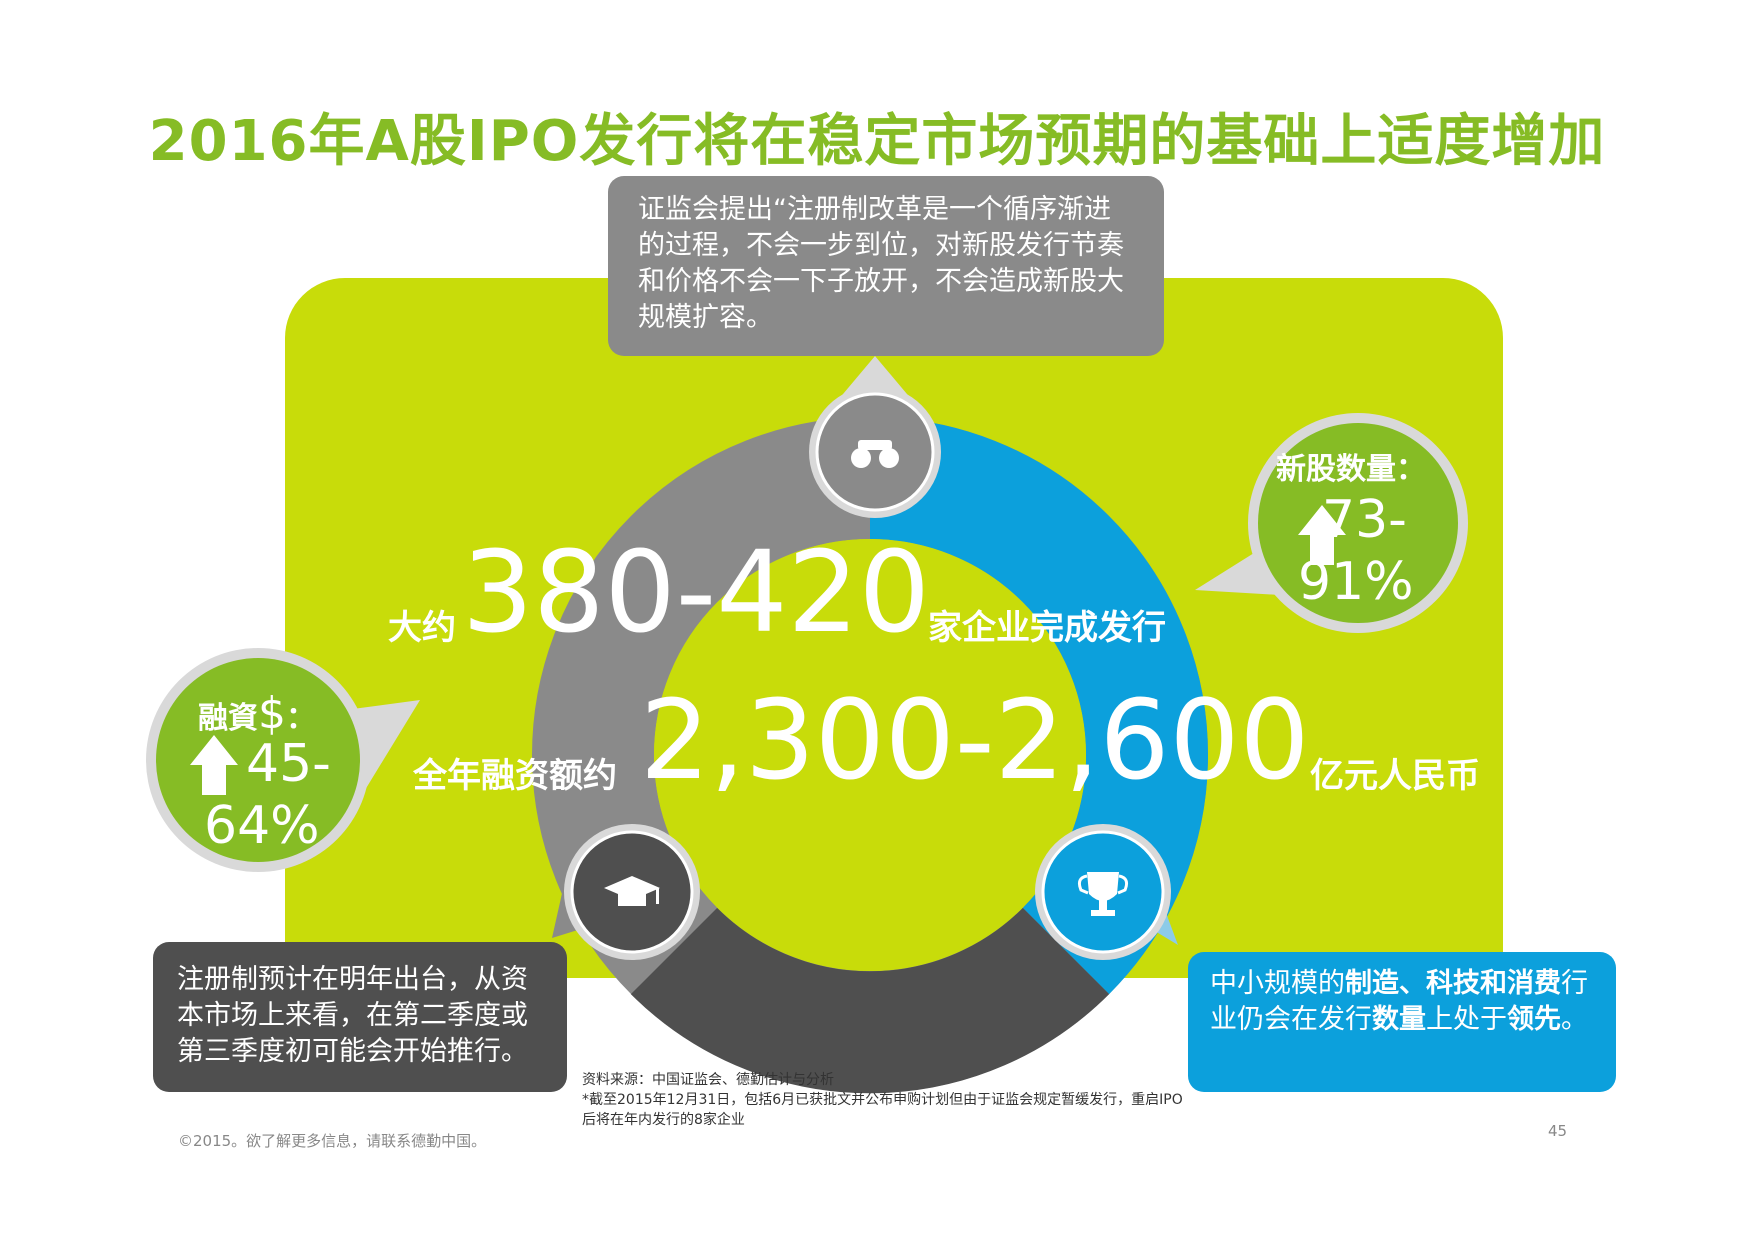 The image size is (1754, 1240). What do you see at coordinates (272, 713) in the screenshot?
I see `dollar-sign: $` at bounding box center [272, 713].